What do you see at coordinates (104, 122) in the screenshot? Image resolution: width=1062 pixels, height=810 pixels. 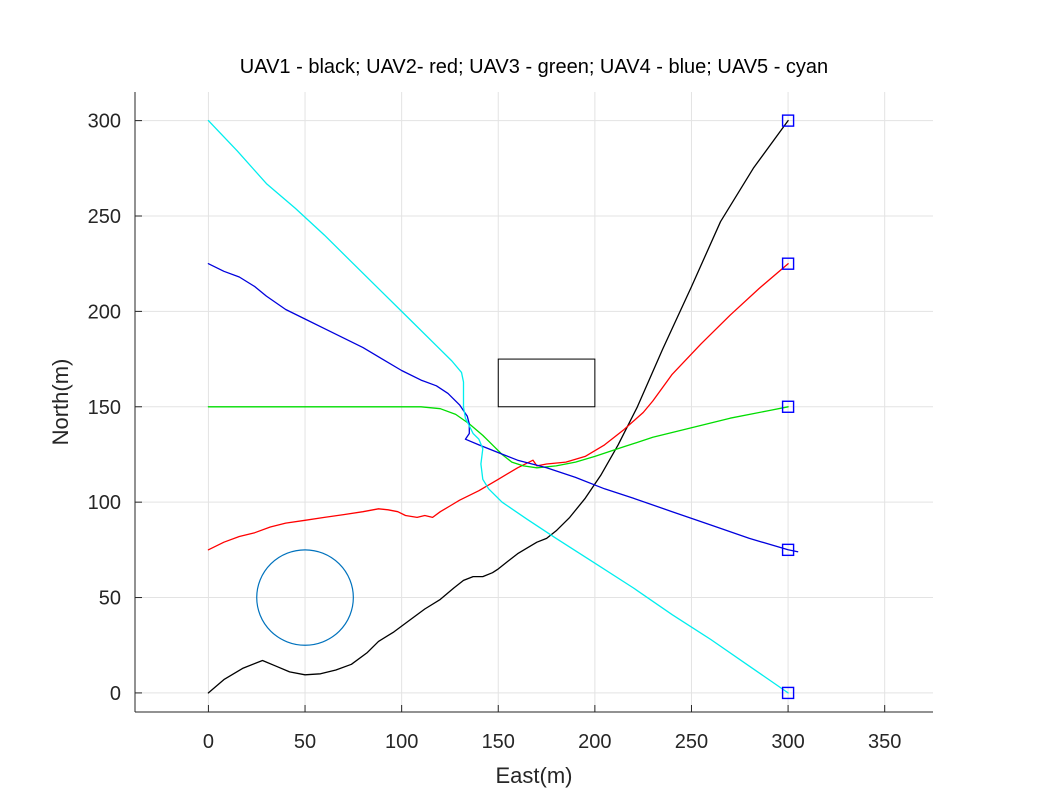 I see `y-tick-label: 300` at bounding box center [104, 122].